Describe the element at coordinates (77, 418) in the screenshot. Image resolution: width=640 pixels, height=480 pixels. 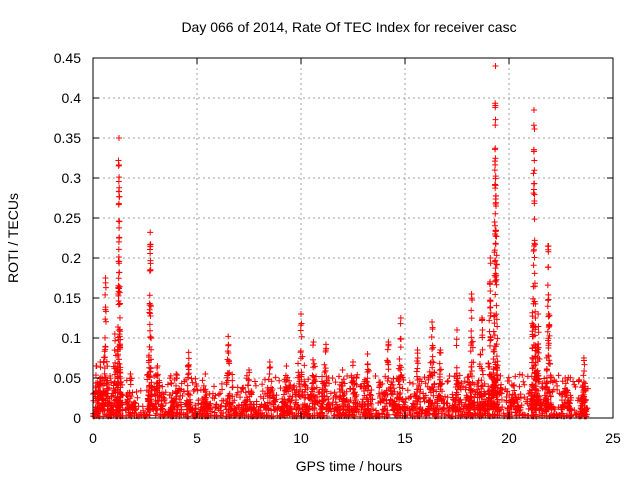
I see `y-tick-label: 0` at that location.